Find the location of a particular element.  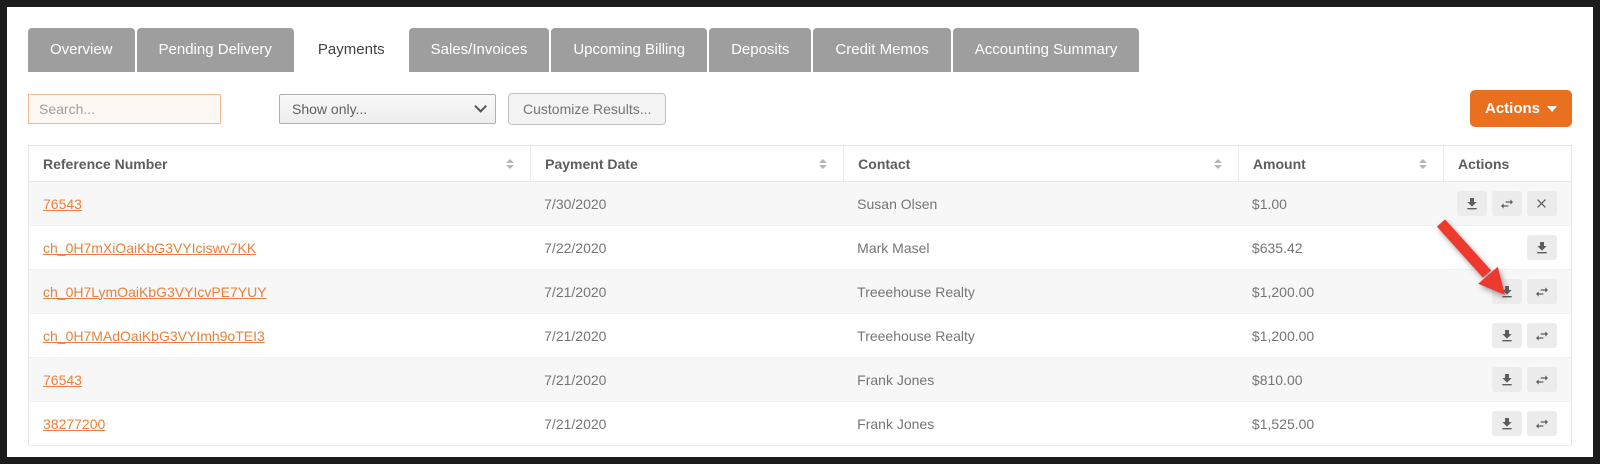

column-label: Payment Date is located at coordinates (591, 163).